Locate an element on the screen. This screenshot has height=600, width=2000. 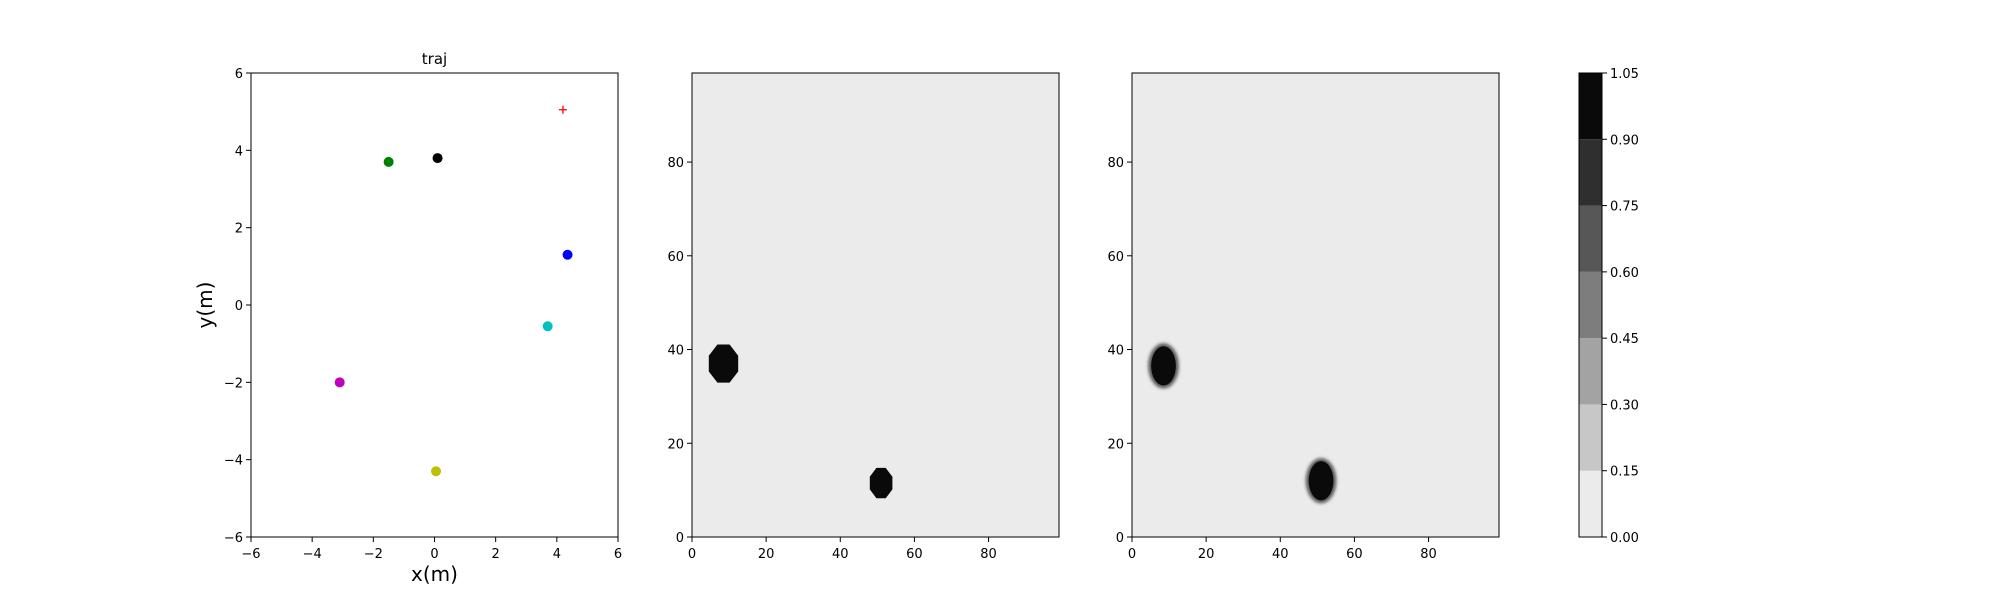
colorbar: 0.00 0.15 0.30 0.45 0.60 0.75 0.90 1.05 is located at coordinates (1608, 306).